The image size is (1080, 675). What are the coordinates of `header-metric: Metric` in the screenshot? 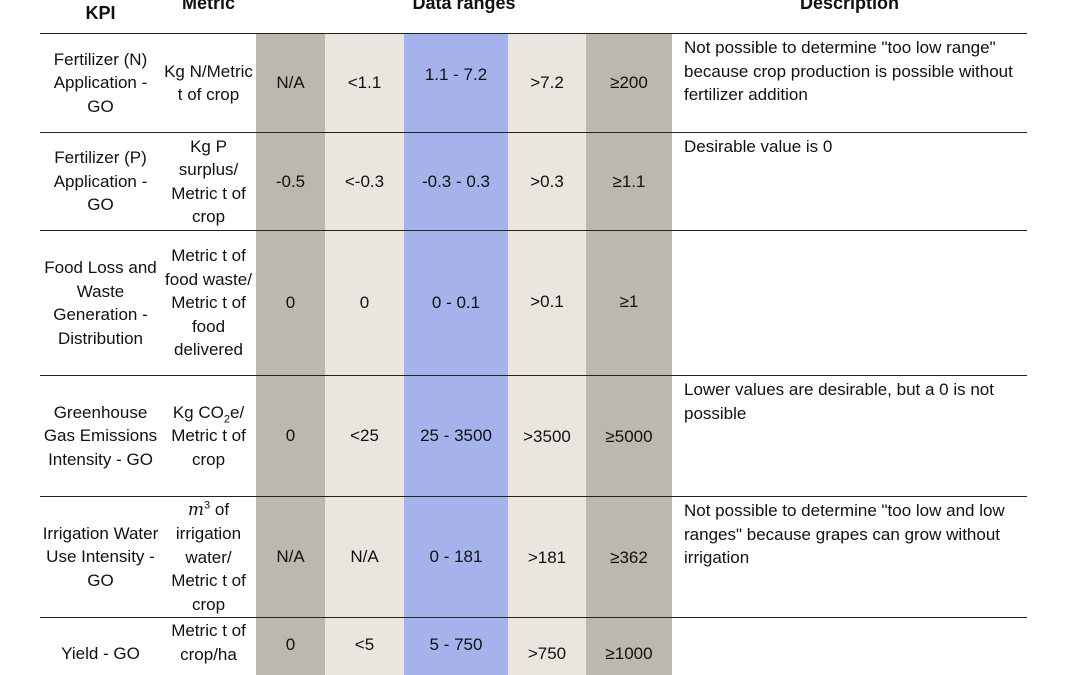 It's located at (208, 6).